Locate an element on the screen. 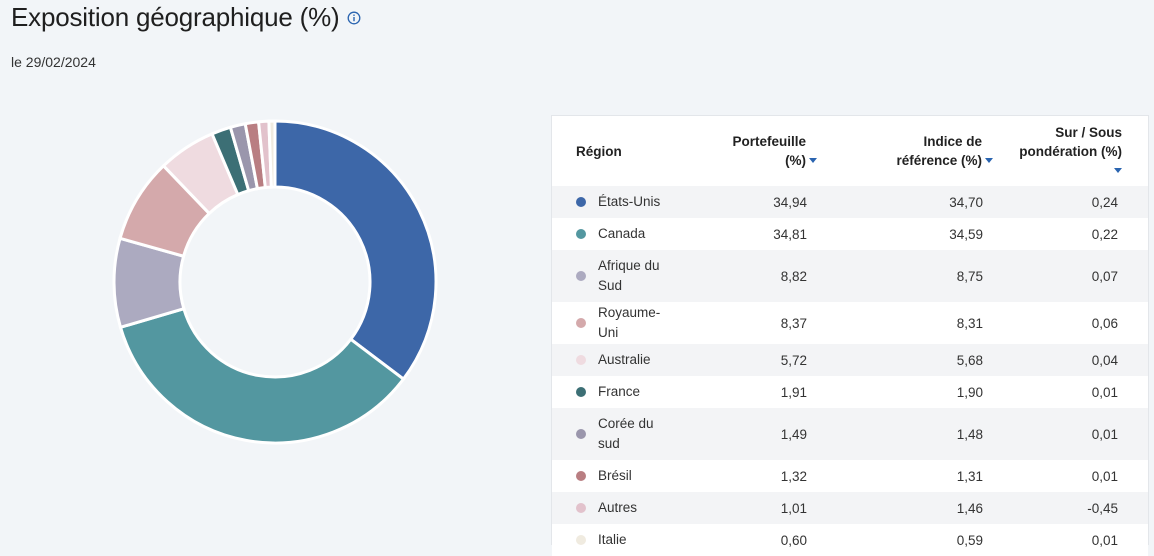 Image resolution: width=1154 pixels, height=556 pixels. region-cell-inner: France is located at coordinates (641, 392).